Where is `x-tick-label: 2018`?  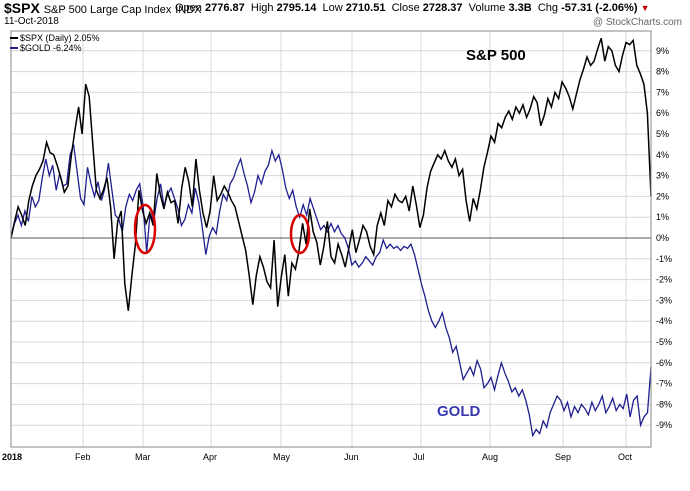 x-tick-label: 2018 is located at coordinates (12, 457).